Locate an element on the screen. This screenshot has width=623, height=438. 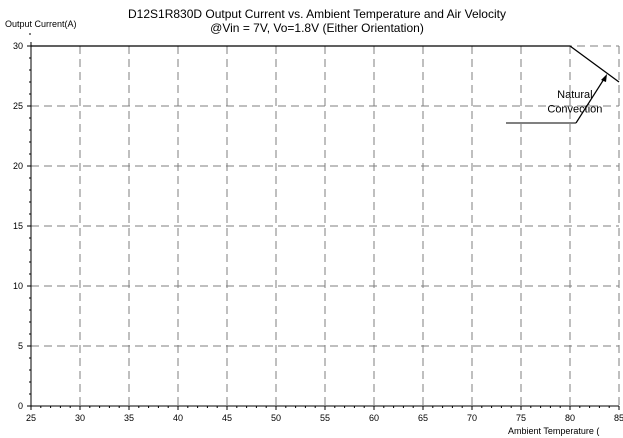
x-tick-label: 60 is located at coordinates (374, 418).